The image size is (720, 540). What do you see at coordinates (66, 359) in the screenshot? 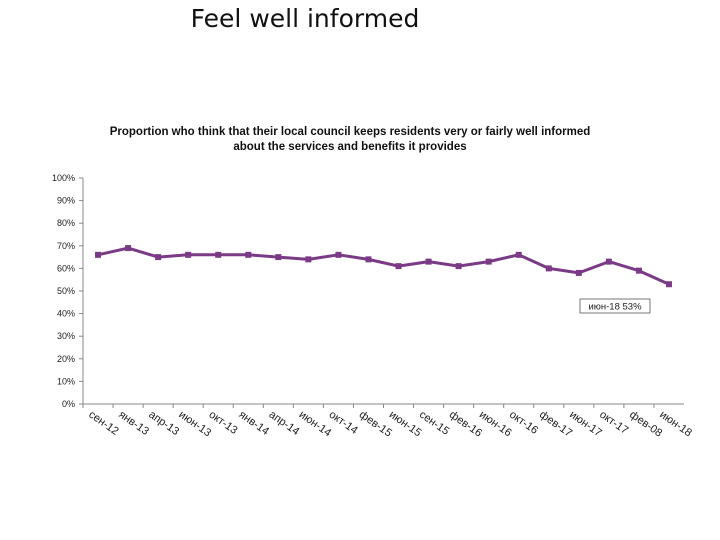
I see `y-tick-label: 20%` at bounding box center [66, 359].